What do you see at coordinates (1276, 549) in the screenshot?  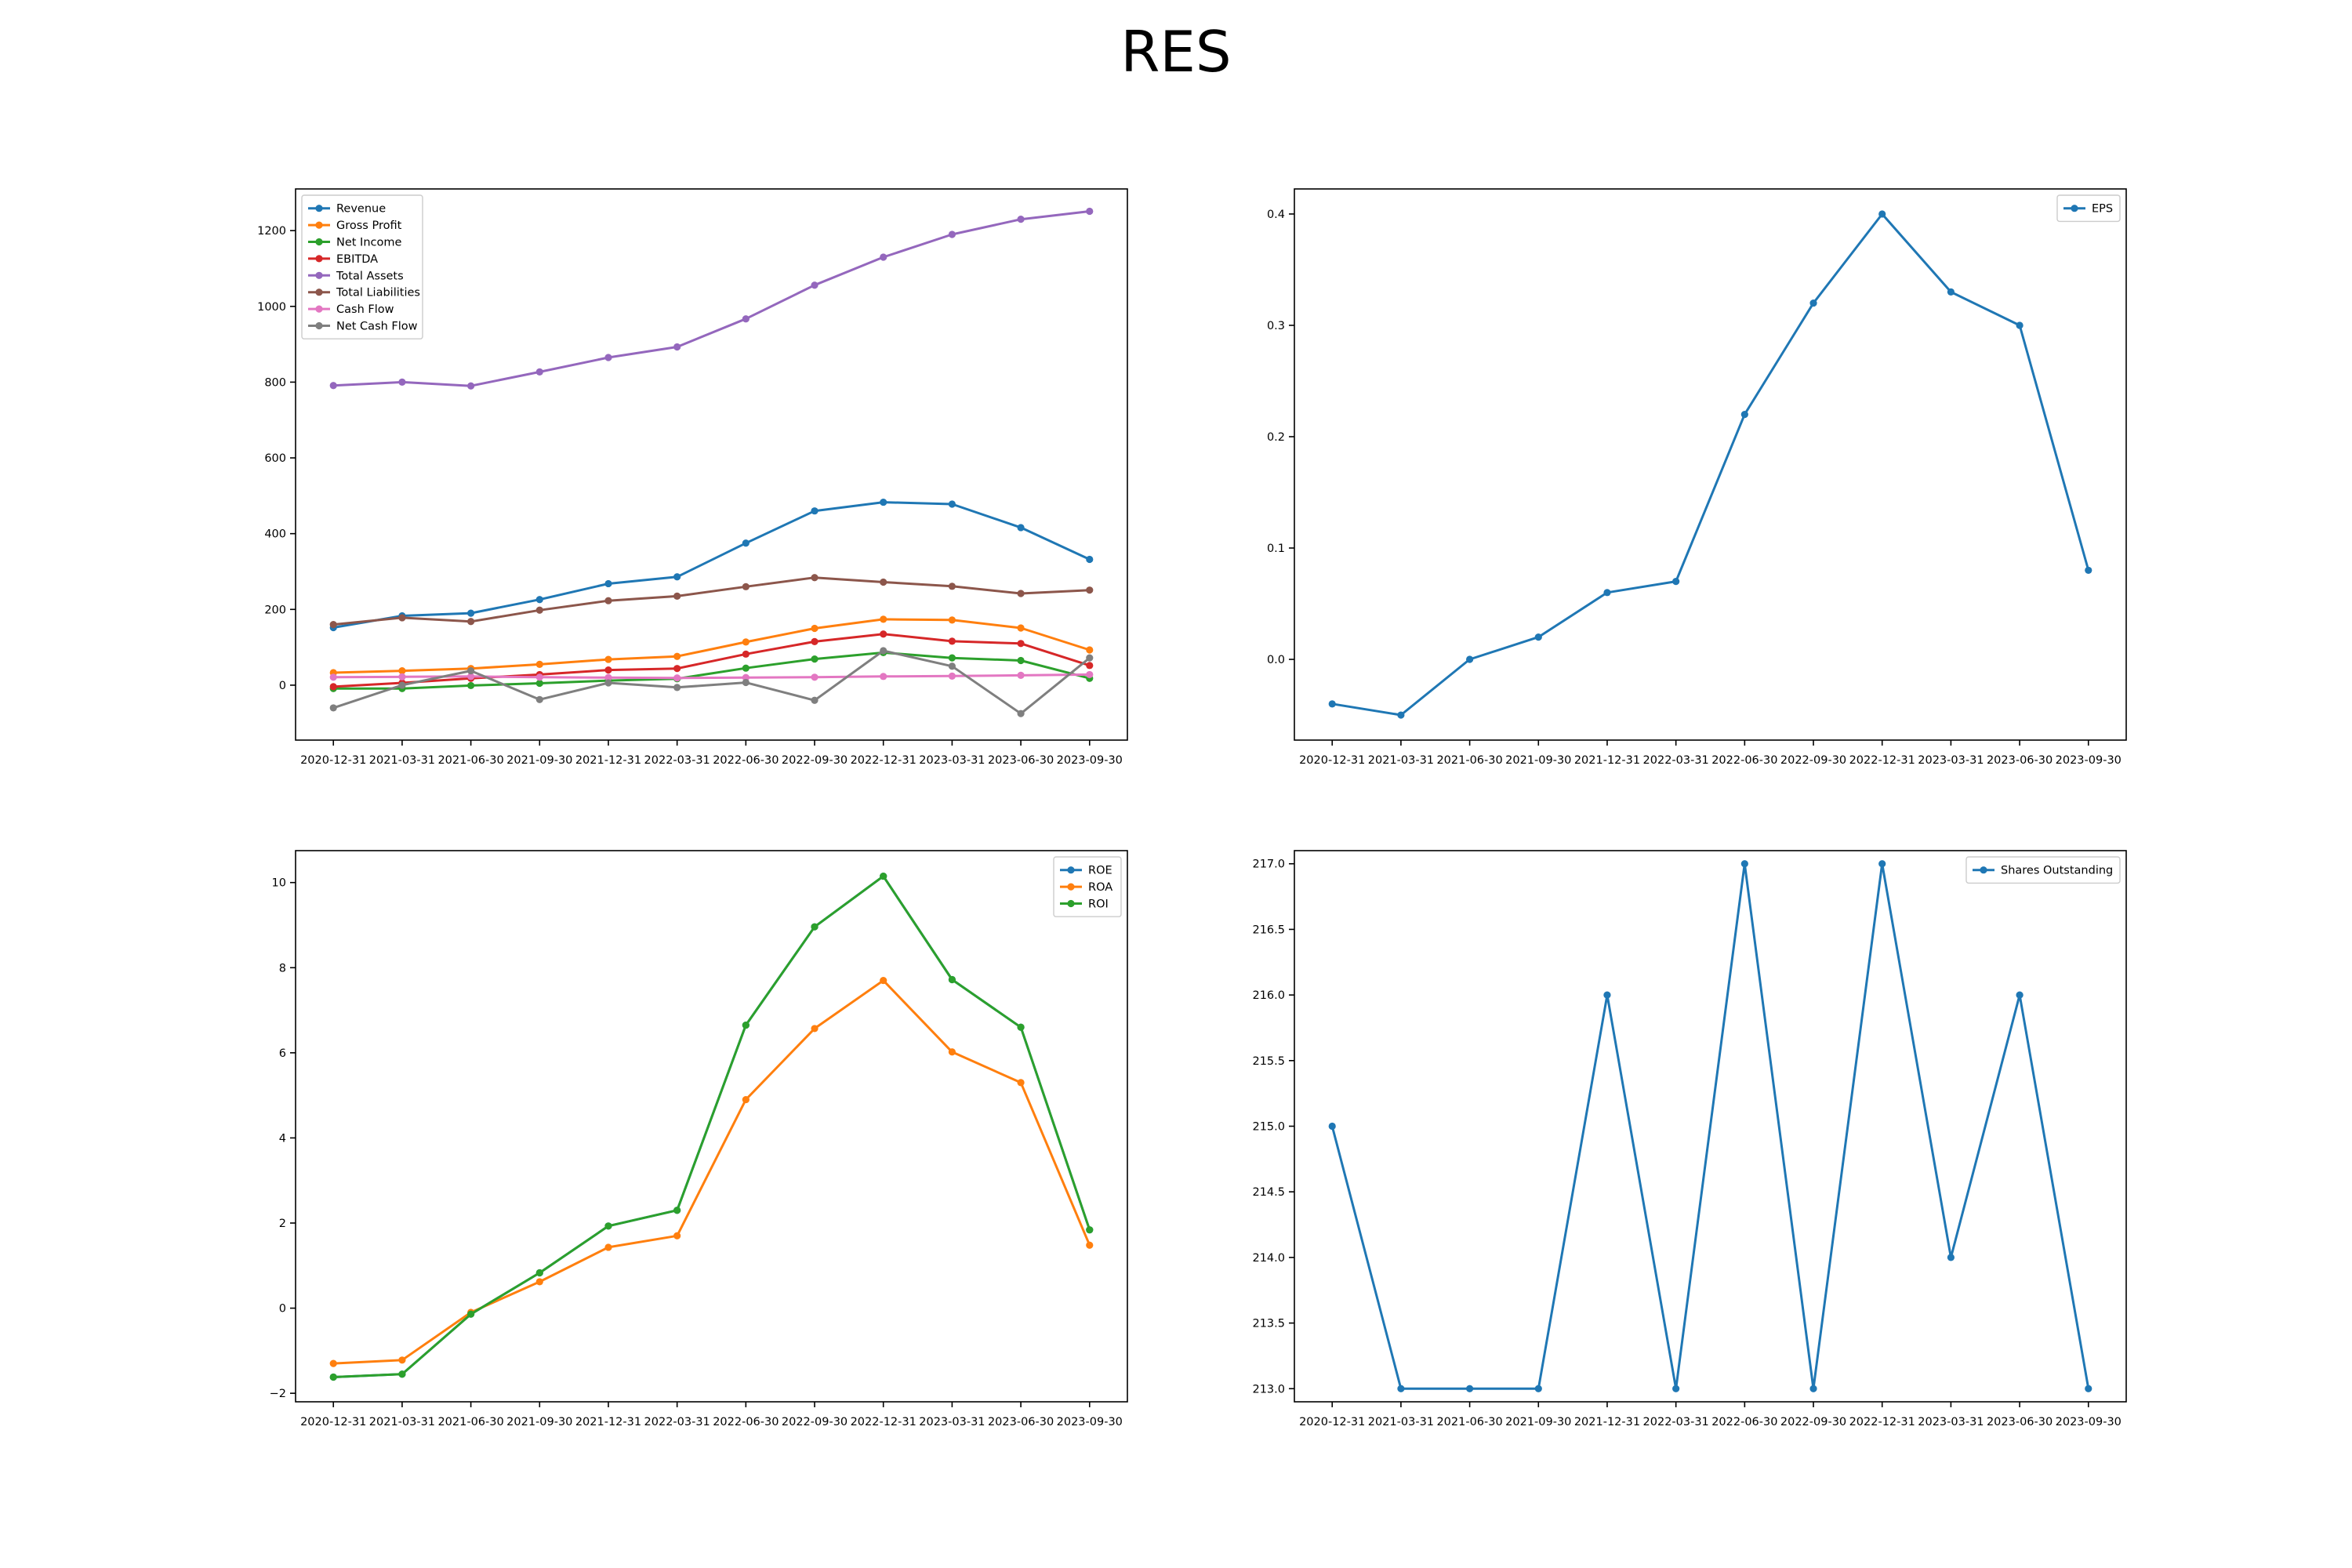 I see `y-tick-label: 0.1` at bounding box center [1276, 549].